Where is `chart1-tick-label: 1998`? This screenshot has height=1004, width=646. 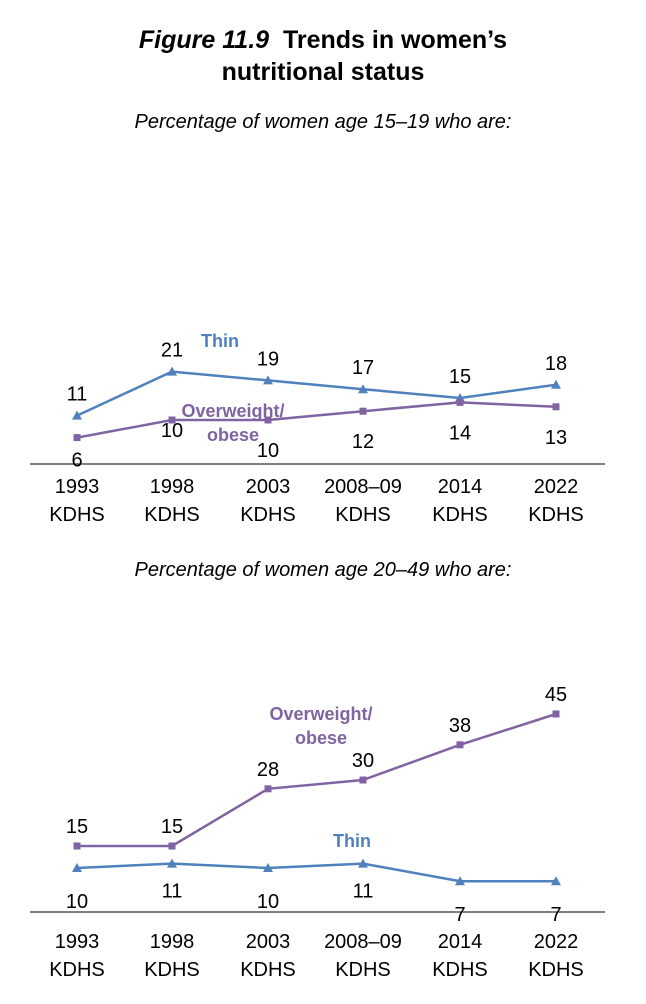
chart1-tick-label: 1998 is located at coordinates (172, 487).